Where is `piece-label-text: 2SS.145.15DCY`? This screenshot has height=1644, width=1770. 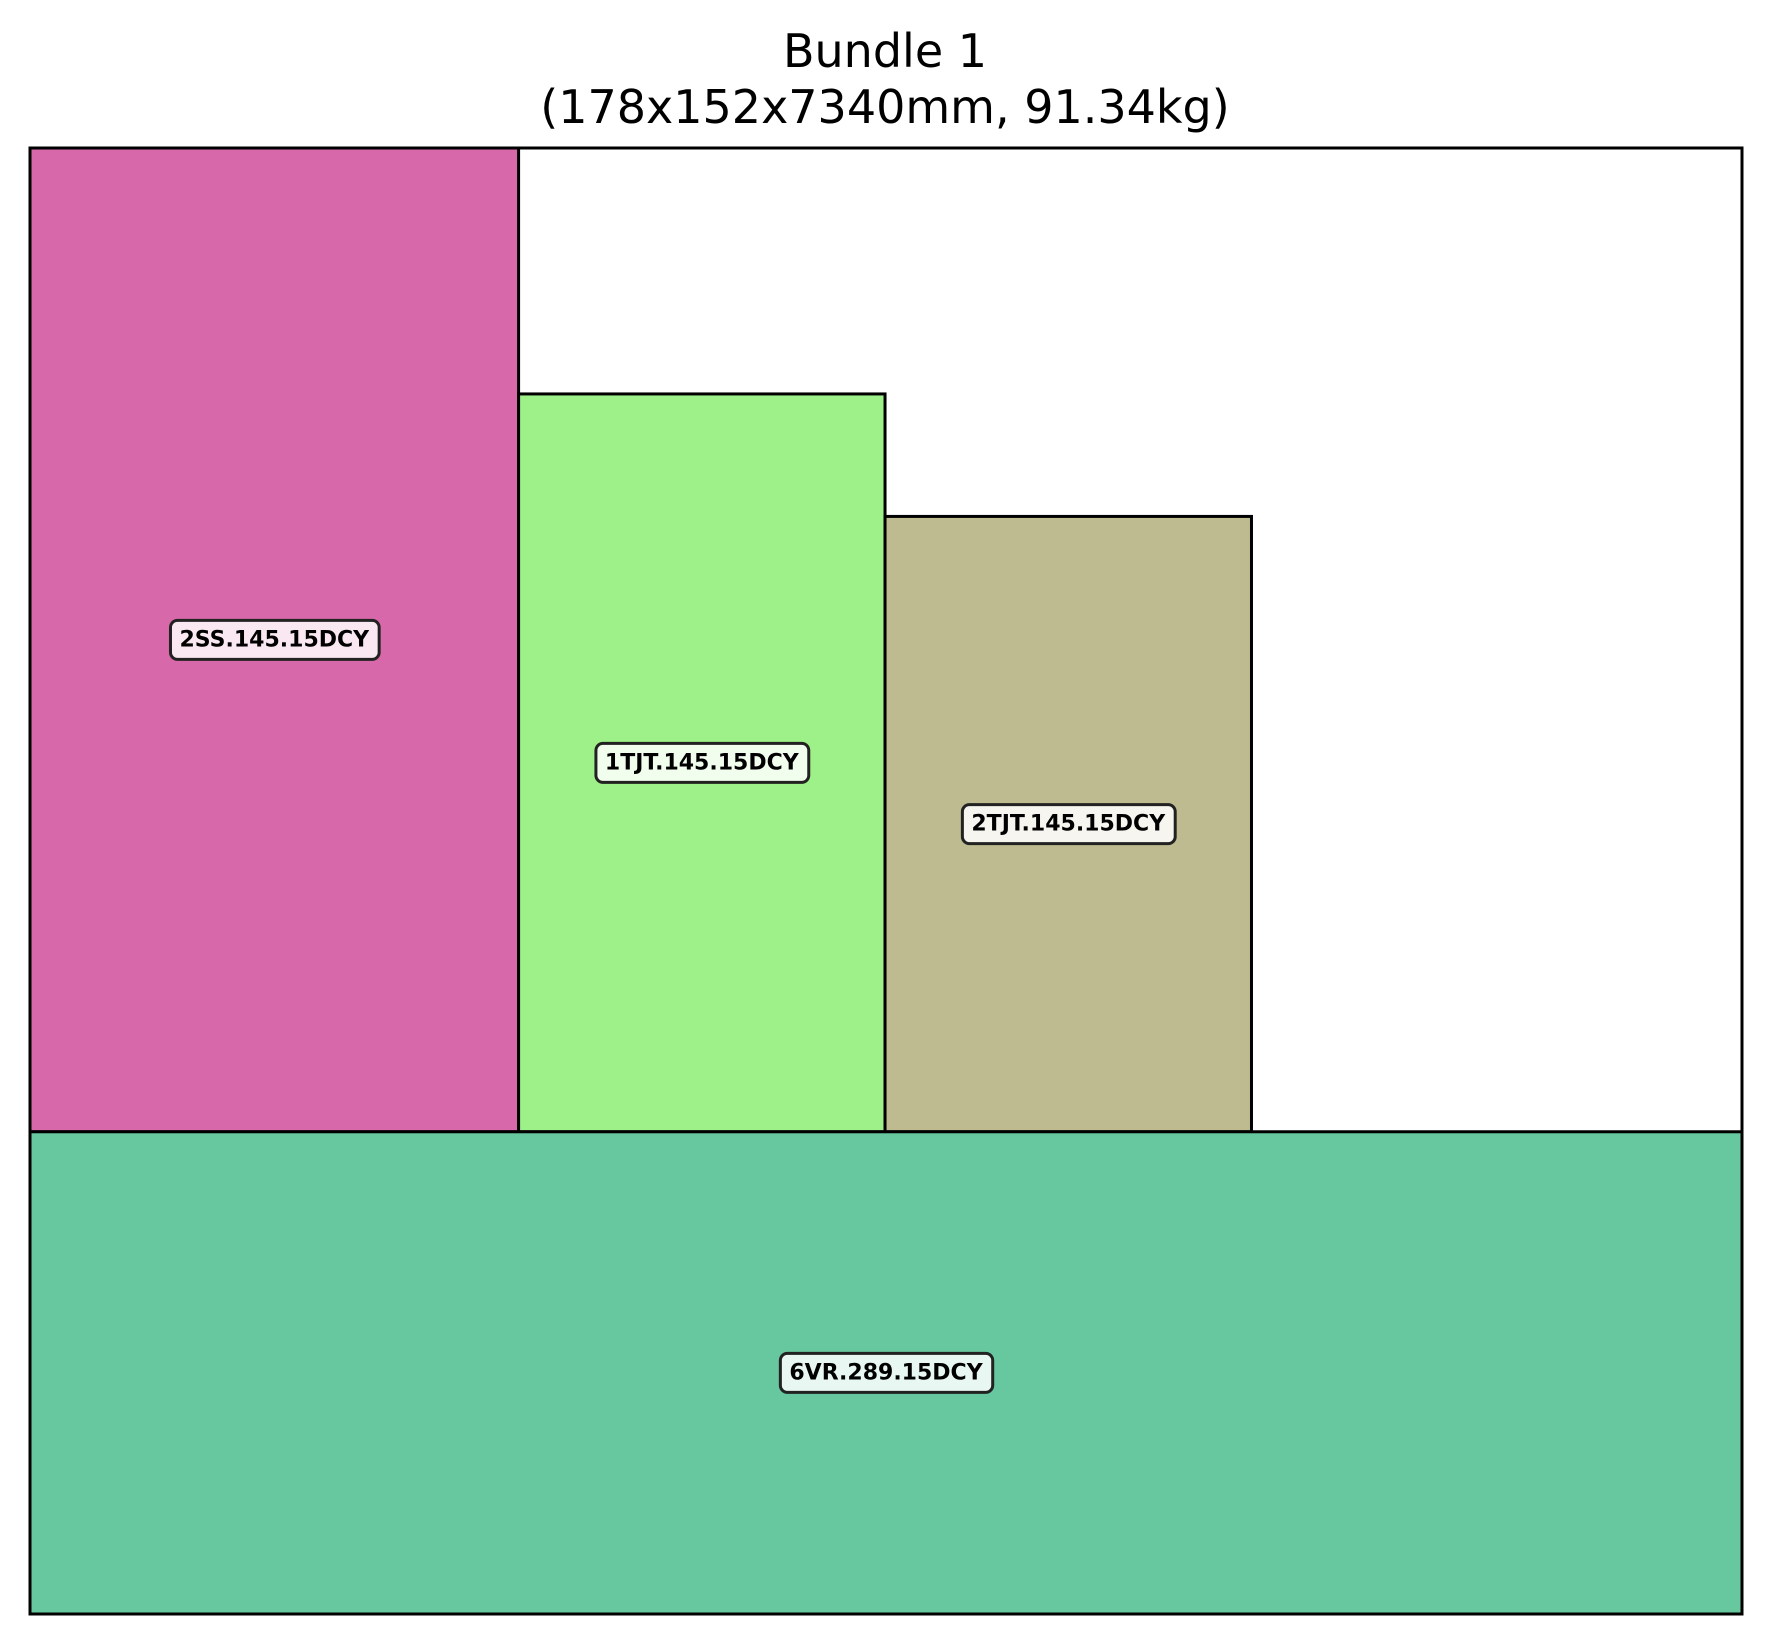 piece-label-text: 2SS.145.15DCY is located at coordinates (274, 639).